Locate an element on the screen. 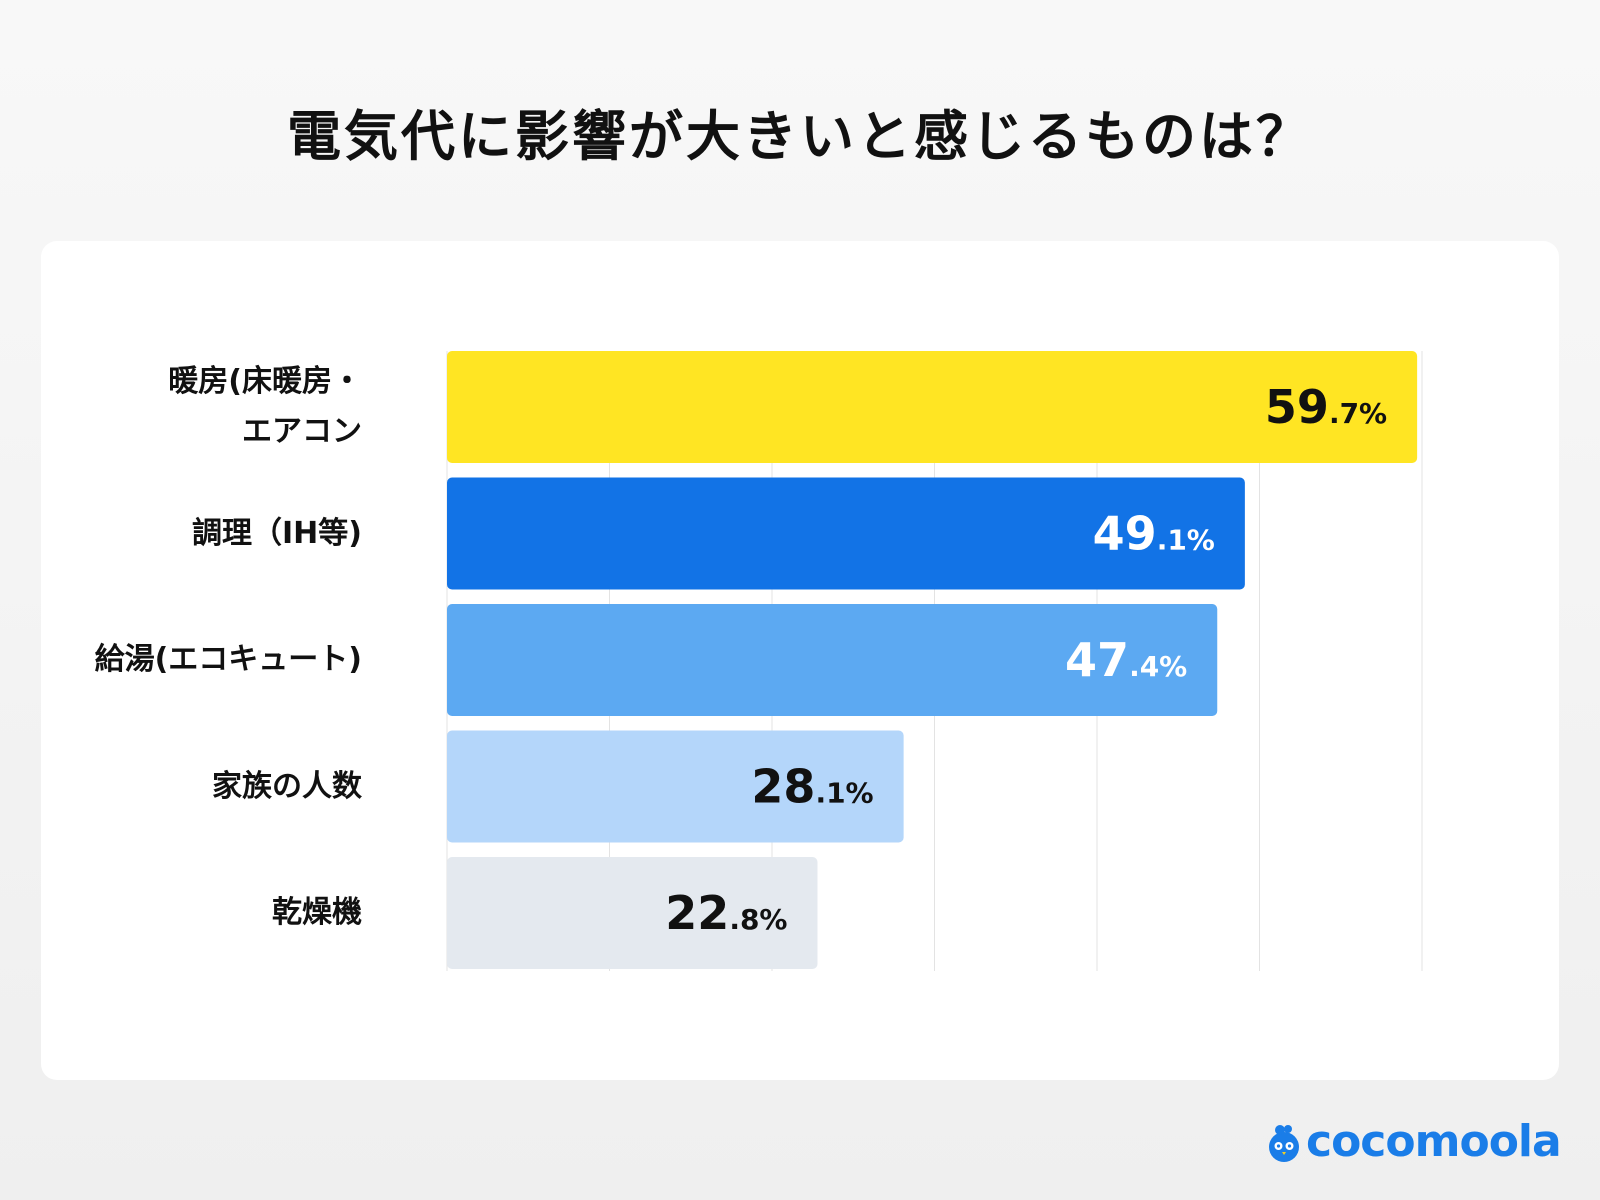 This screenshot has width=1600, height=1200. value-label: 49.1% is located at coordinates (1154, 534).